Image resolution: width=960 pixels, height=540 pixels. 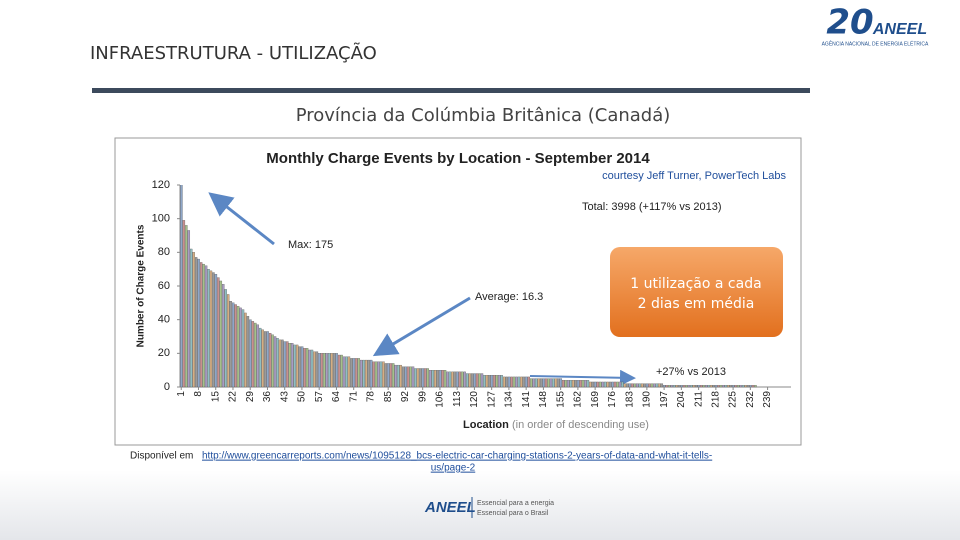 I want to click on x-tick-label: 218, so click(x=715, y=399).